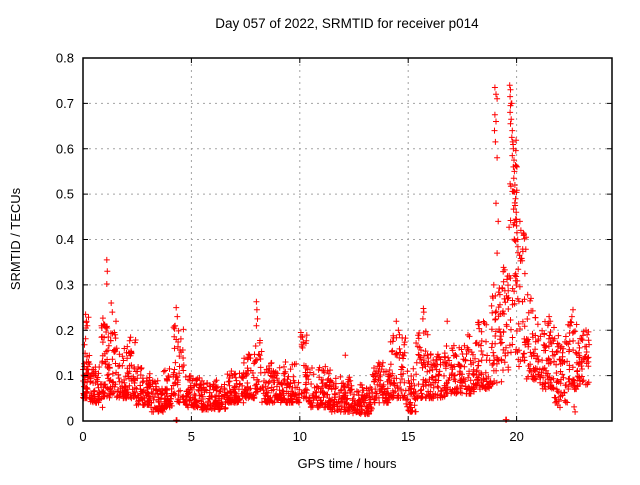 The height and width of the screenshot is (485, 640). What do you see at coordinates (65, 375) in the screenshot?
I see `y-tick-label: 0.1` at bounding box center [65, 375].